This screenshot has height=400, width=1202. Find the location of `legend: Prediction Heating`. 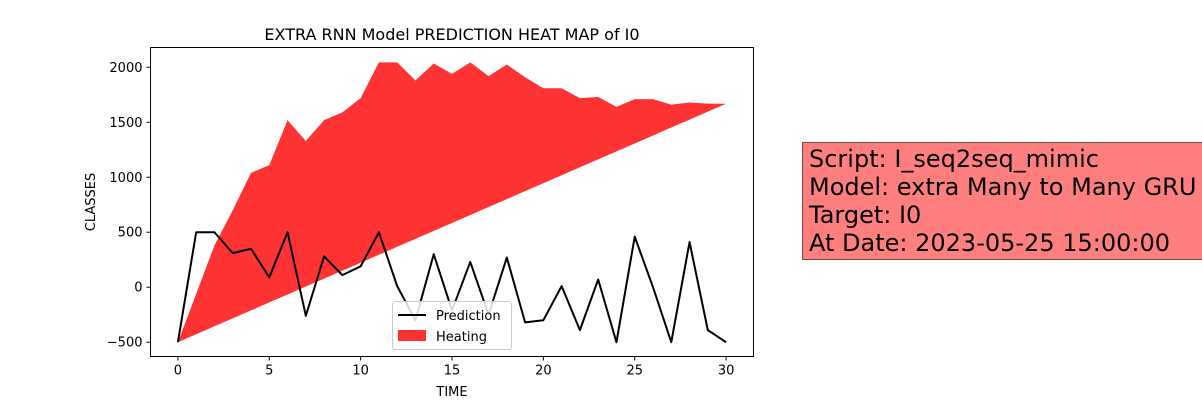

legend: Prediction Heating is located at coordinates (452, 325).